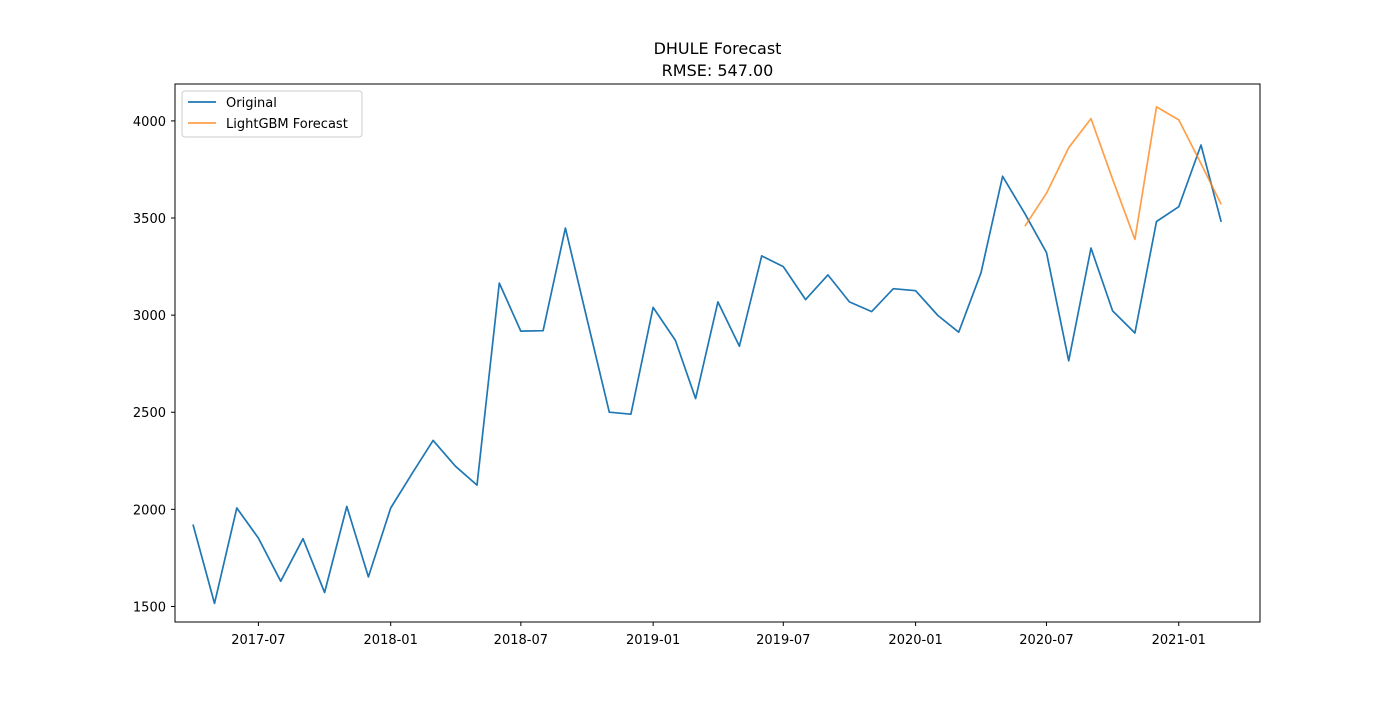 The image size is (1400, 704). I want to click on y-tick-label: 2500, so click(149, 413).